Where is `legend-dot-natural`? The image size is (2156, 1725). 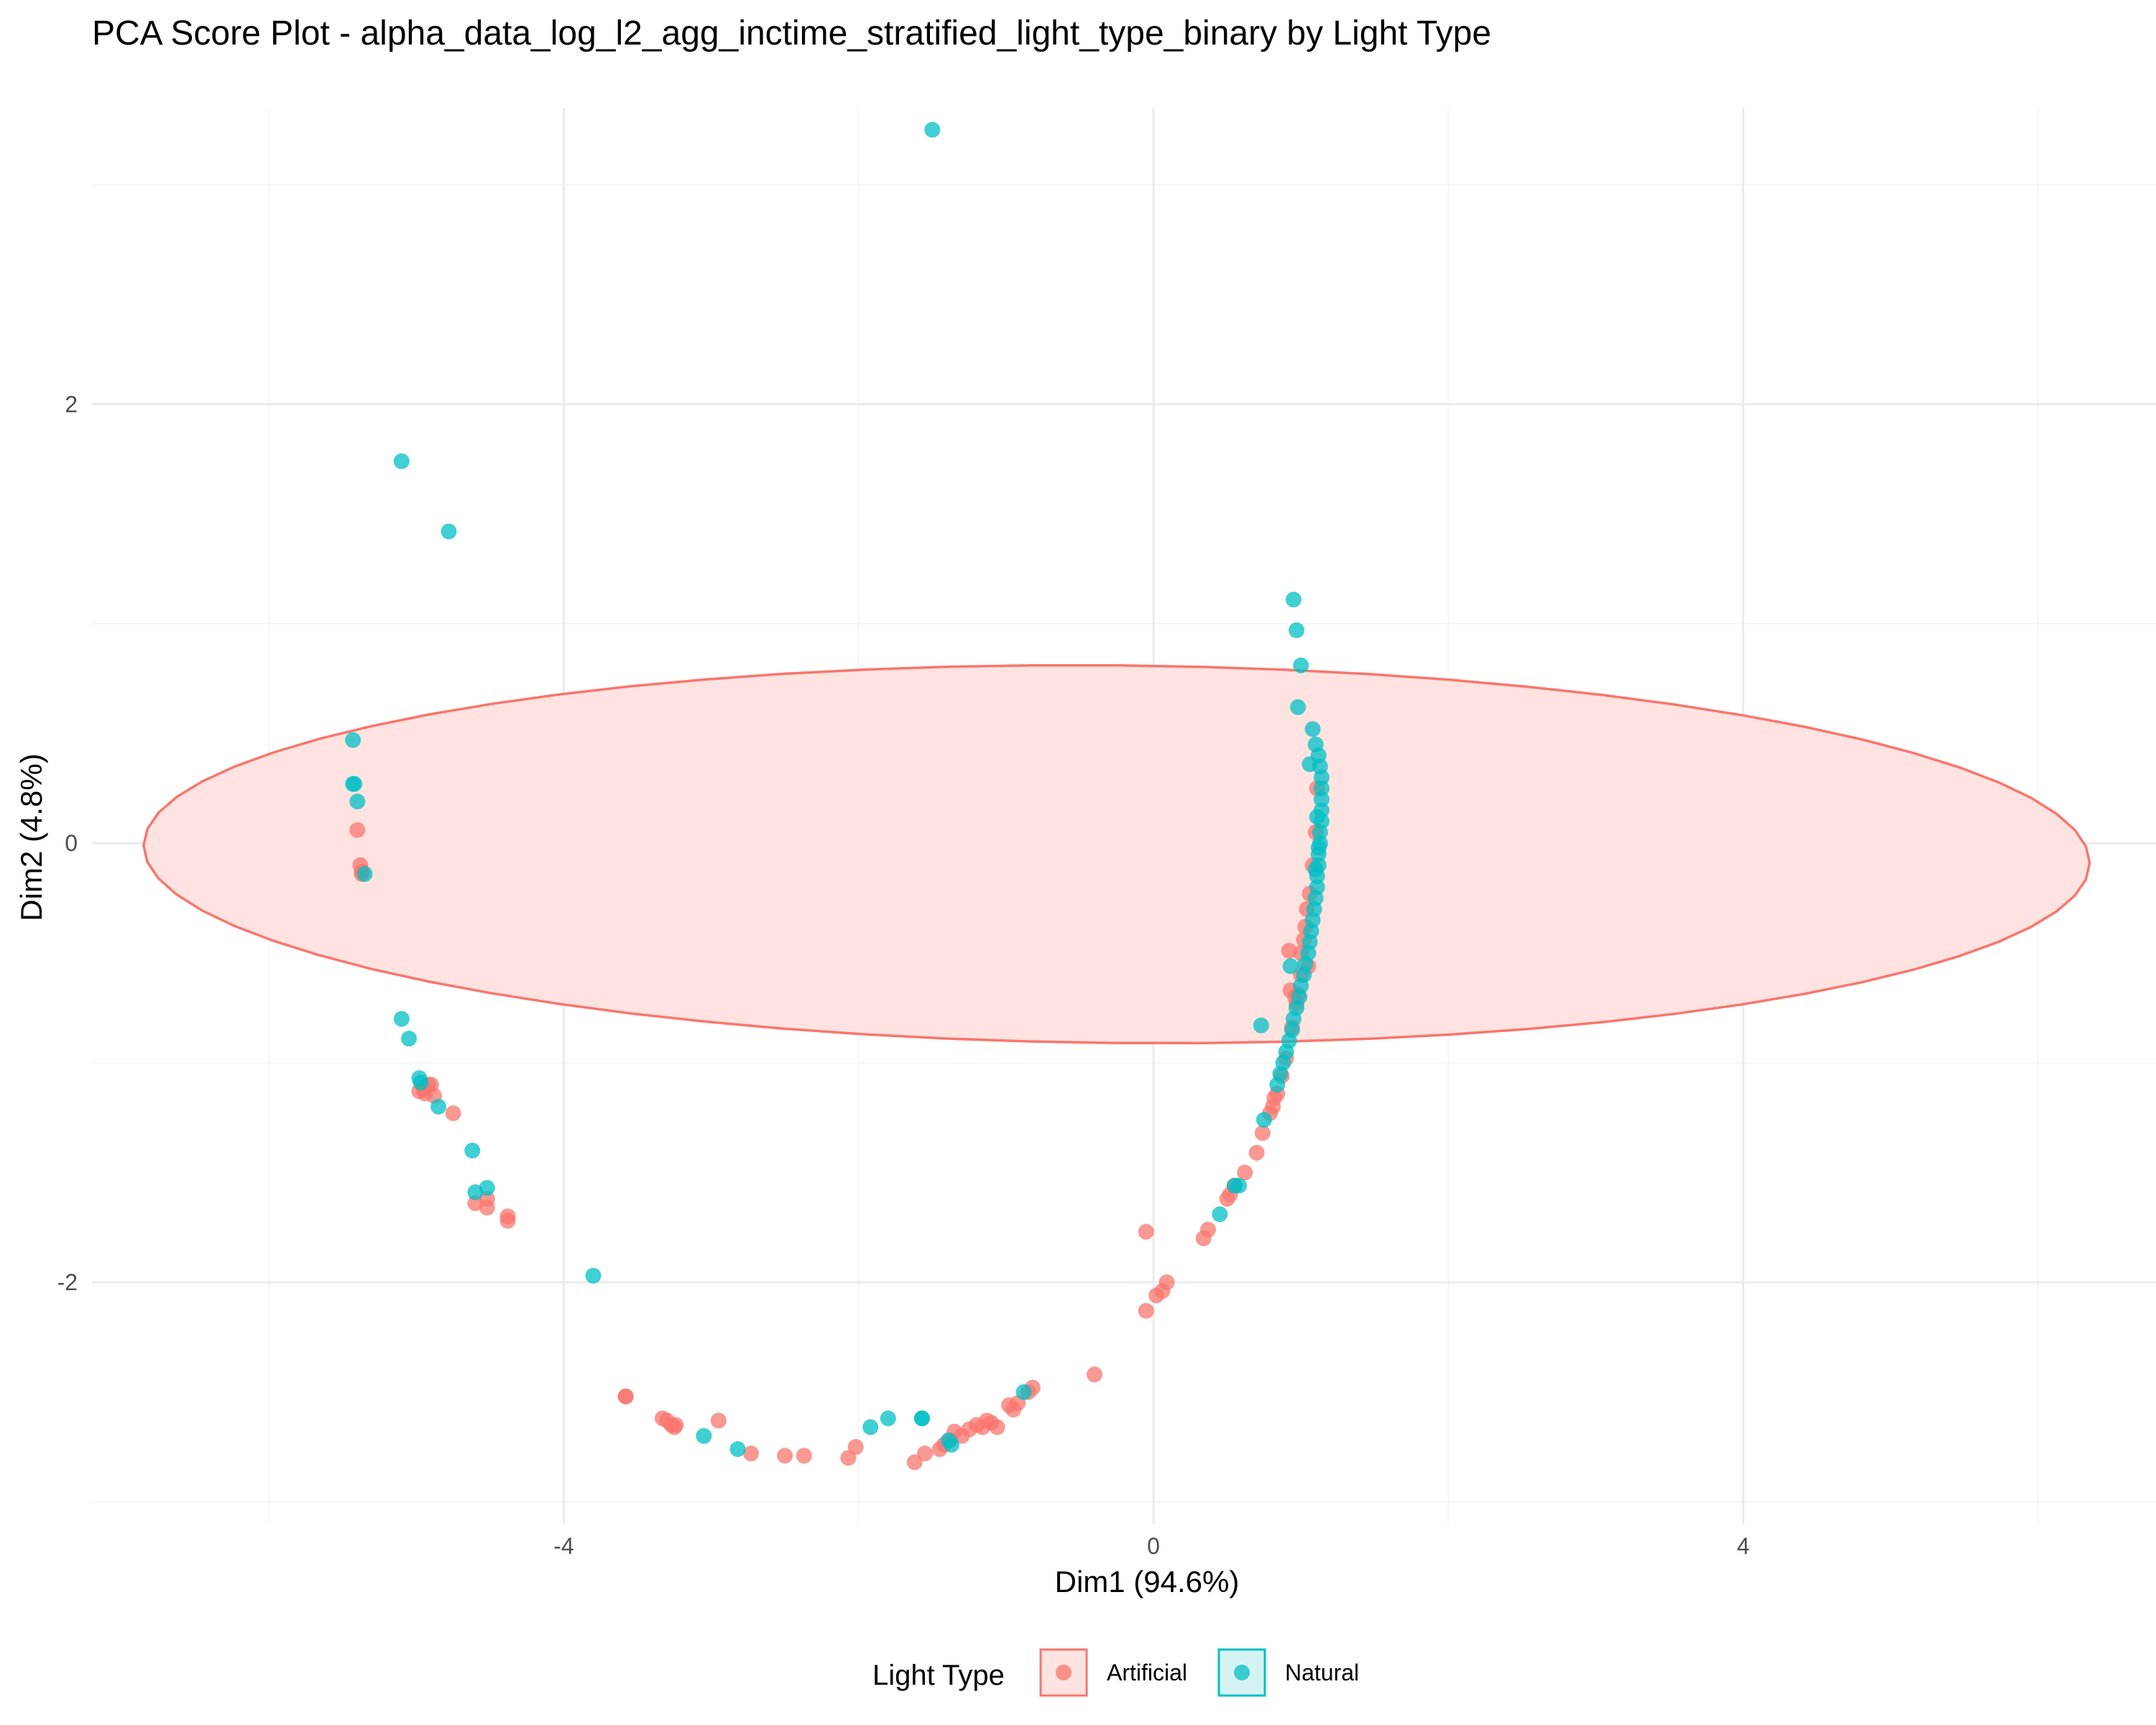
legend-dot-natural is located at coordinates (1242, 1672).